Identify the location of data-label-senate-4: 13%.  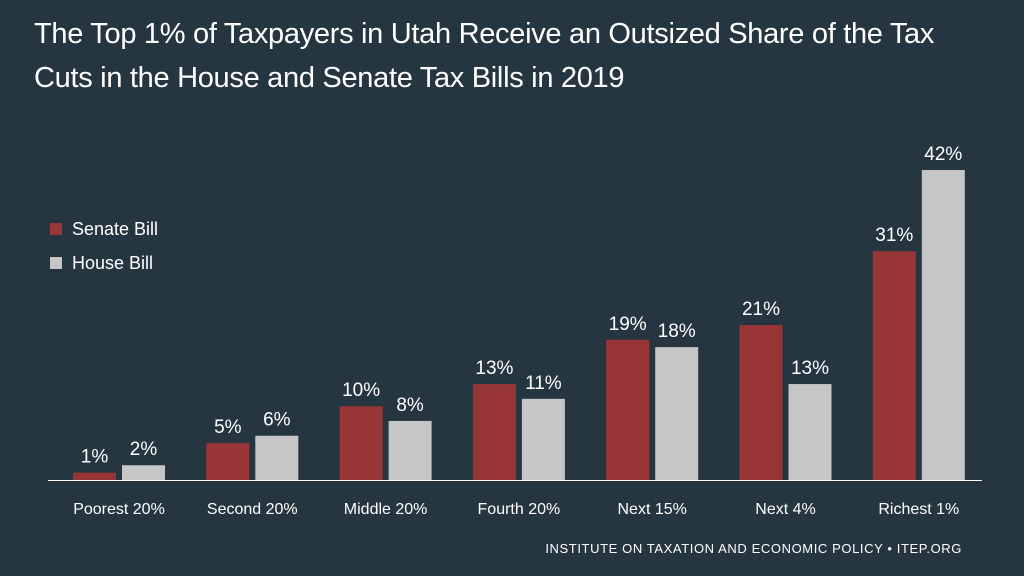
(494, 368).